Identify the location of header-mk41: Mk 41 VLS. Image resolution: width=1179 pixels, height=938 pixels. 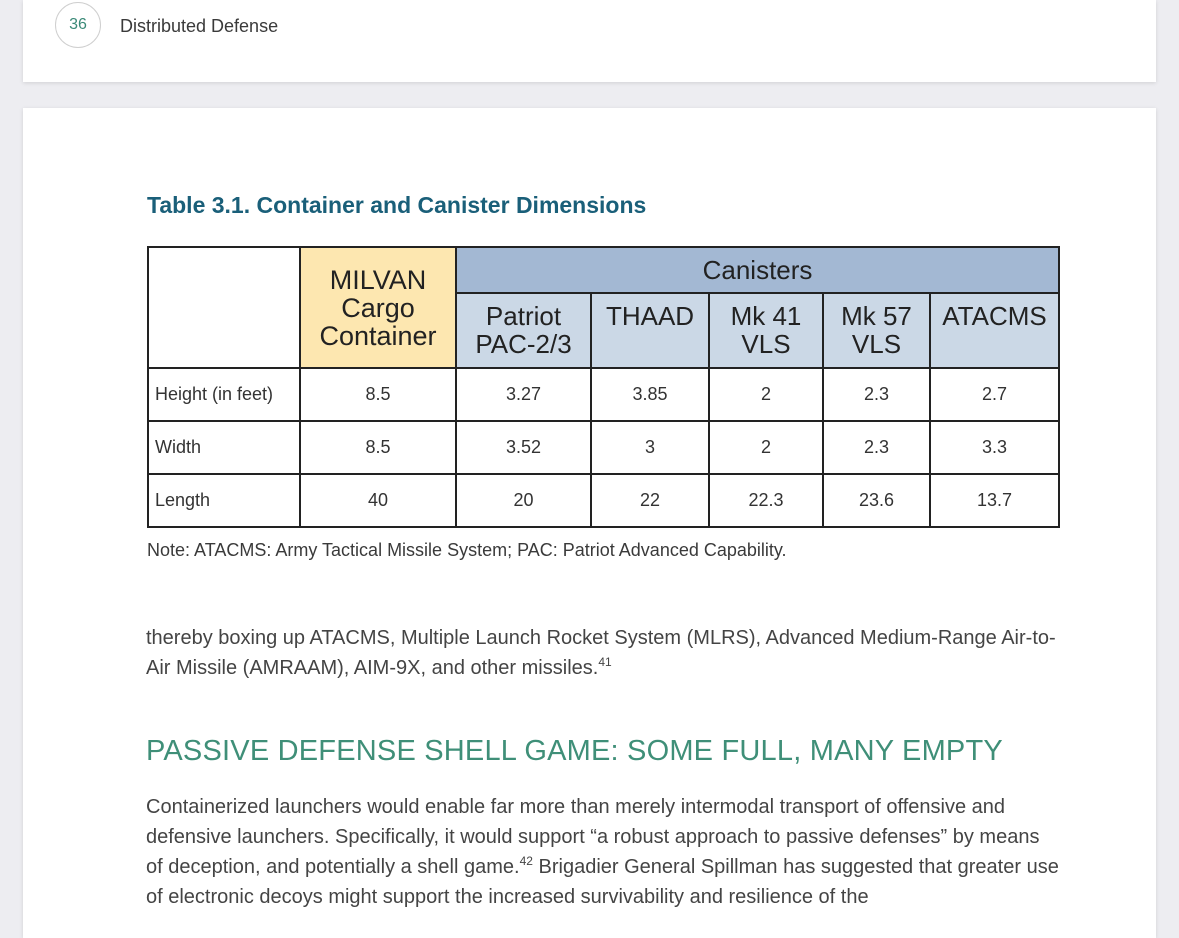
(766, 330).